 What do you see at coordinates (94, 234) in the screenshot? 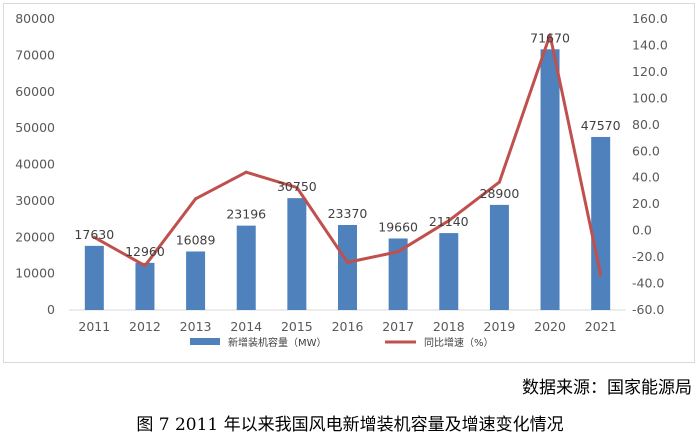
I see `bar-data-label: 17630` at bounding box center [94, 234].